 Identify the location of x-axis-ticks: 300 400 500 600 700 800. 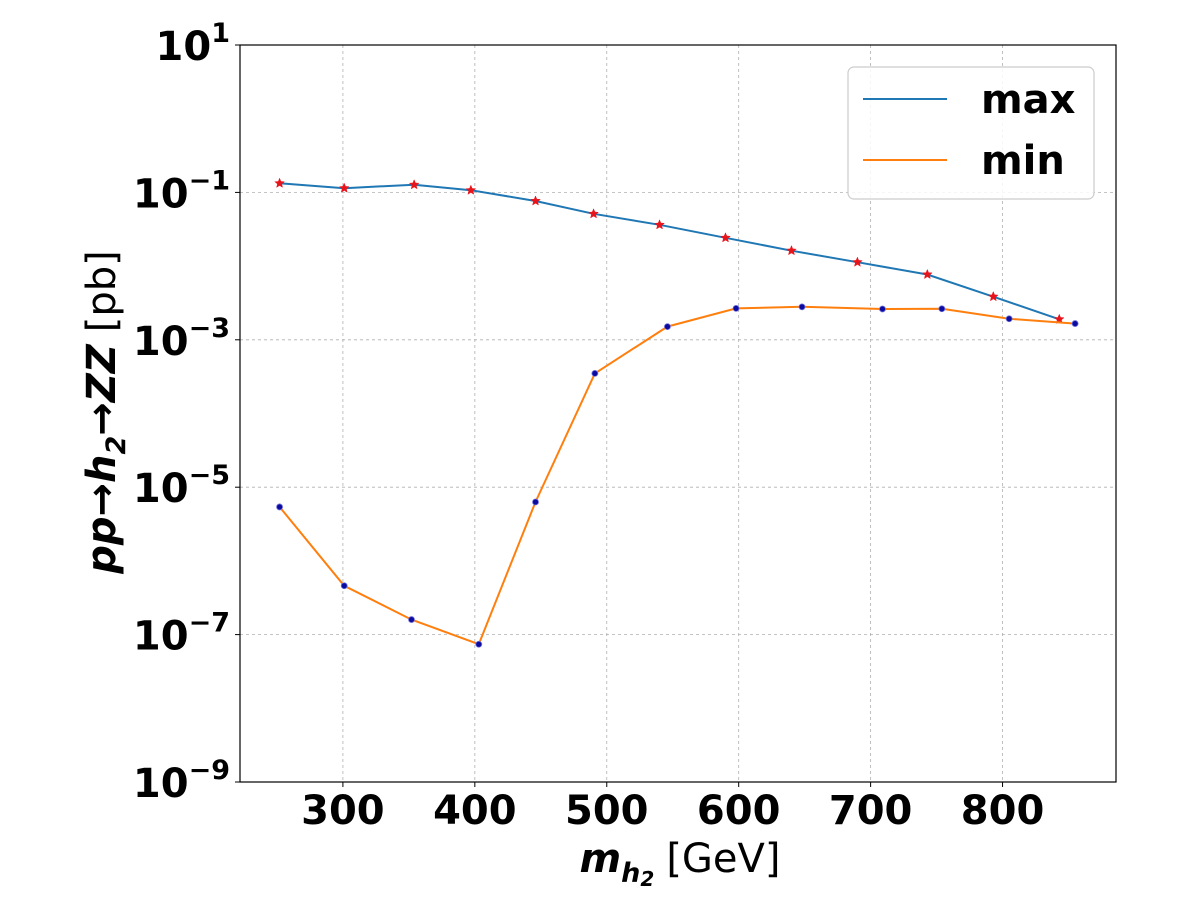
(672, 808).